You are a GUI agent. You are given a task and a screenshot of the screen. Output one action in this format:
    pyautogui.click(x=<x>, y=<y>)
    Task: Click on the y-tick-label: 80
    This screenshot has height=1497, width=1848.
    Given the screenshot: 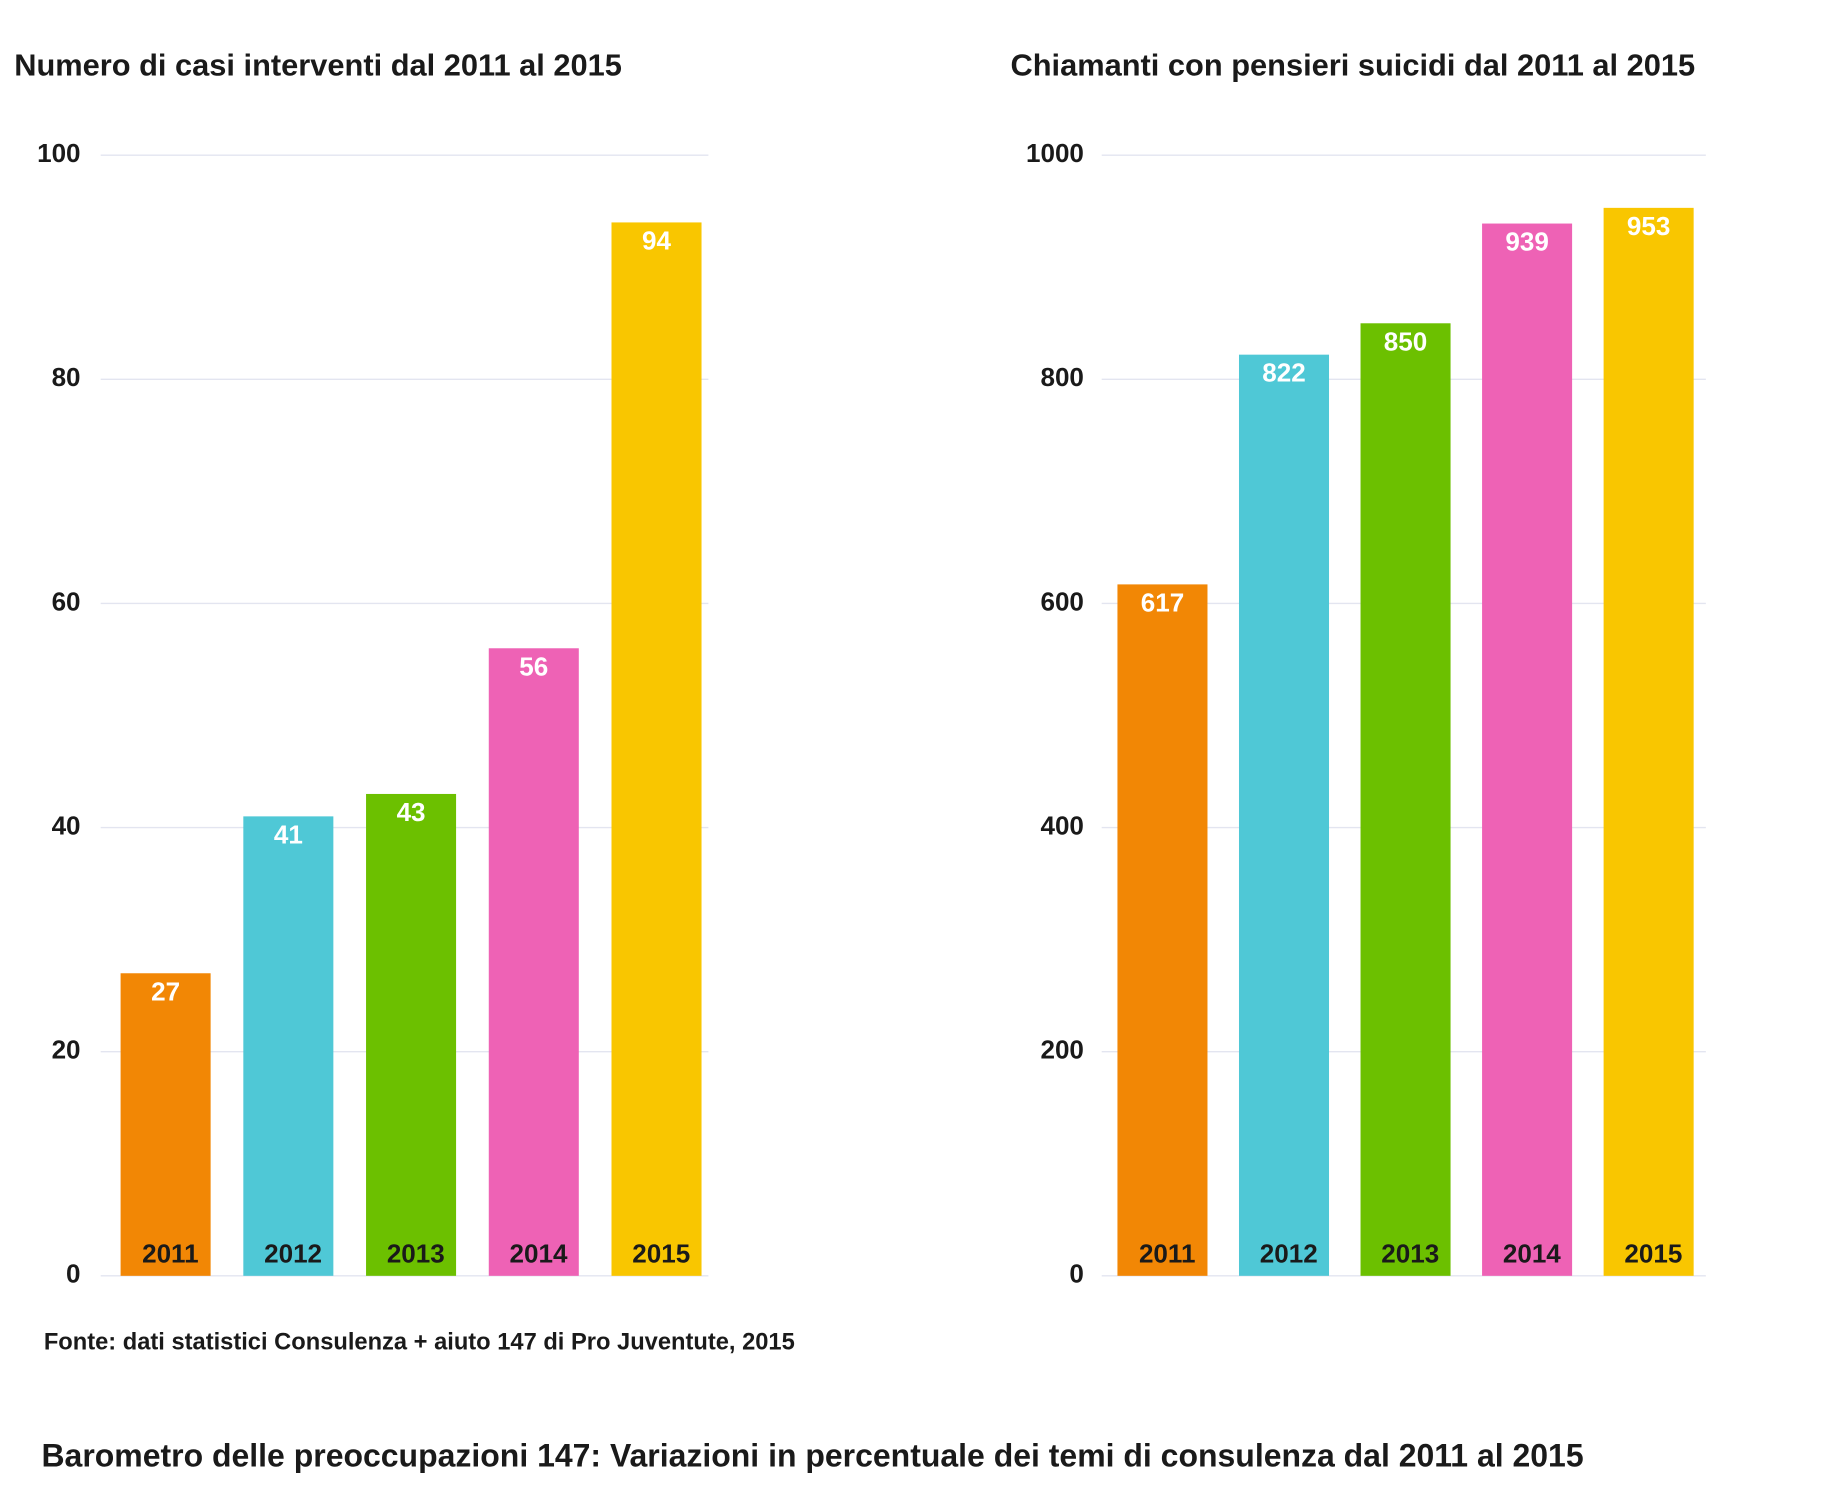 What is the action you would take?
    pyautogui.click(x=66, y=377)
    